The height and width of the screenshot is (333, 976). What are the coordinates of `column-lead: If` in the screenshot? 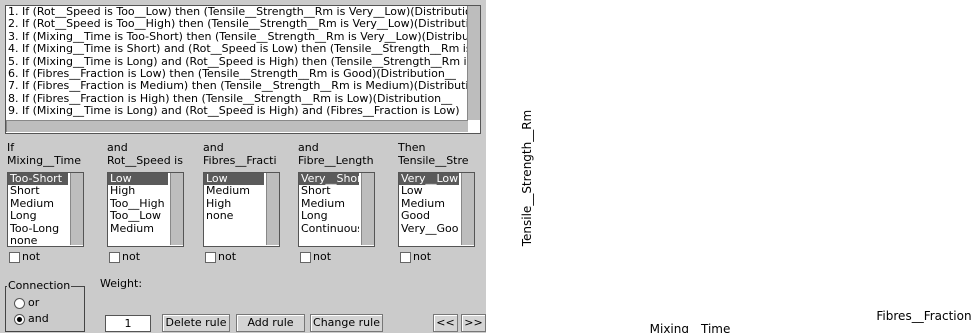 It's located at (11, 147).